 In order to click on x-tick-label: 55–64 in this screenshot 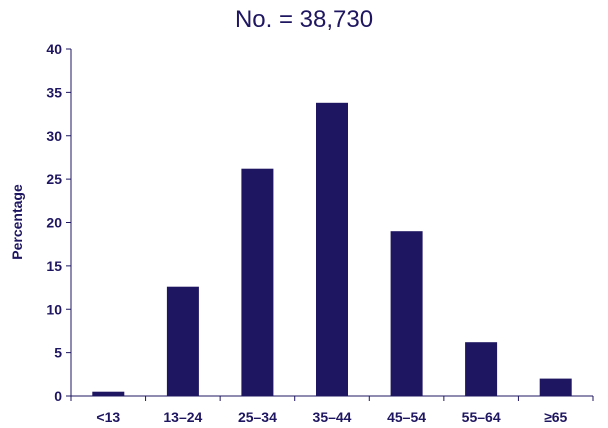, I will do `click(481, 417)`.